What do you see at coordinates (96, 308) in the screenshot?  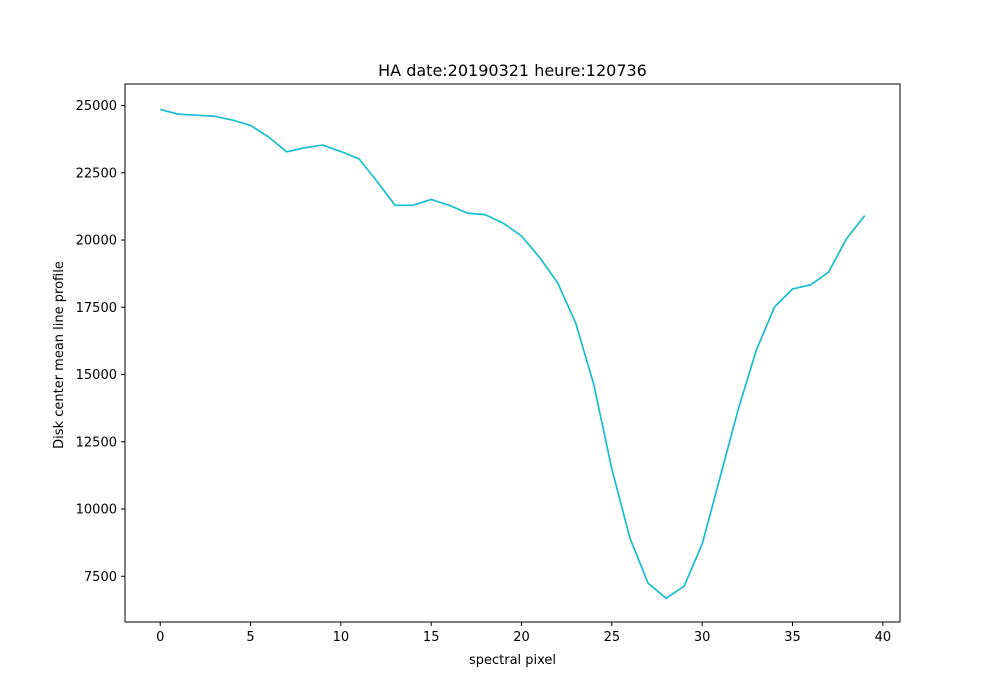 I see `y-tick-label-17500: 17500` at bounding box center [96, 308].